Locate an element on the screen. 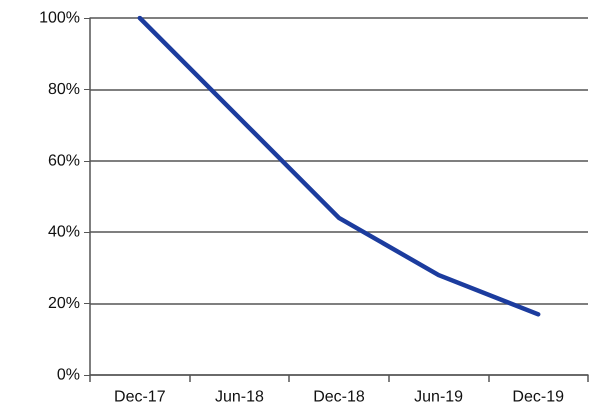 The width and height of the screenshot is (591, 419). x-tick-label: Jun-19 is located at coordinates (439, 397).